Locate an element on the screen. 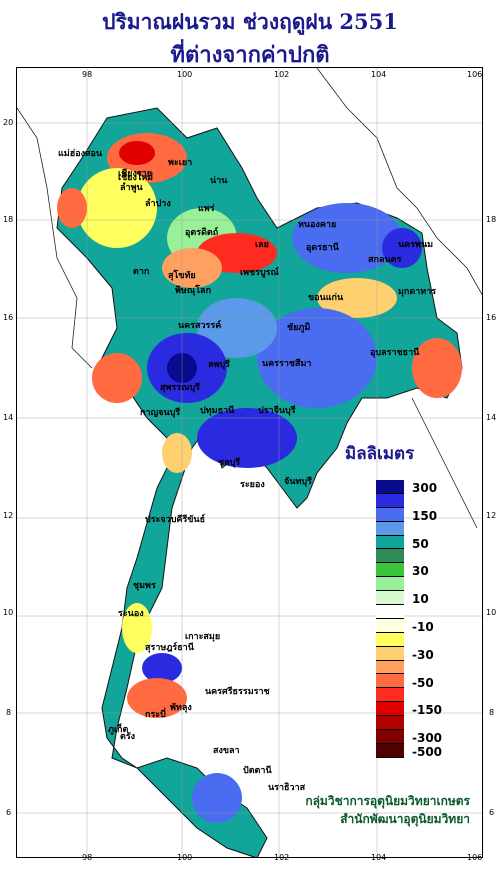  legend-label: 30 is located at coordinates (420, 571).